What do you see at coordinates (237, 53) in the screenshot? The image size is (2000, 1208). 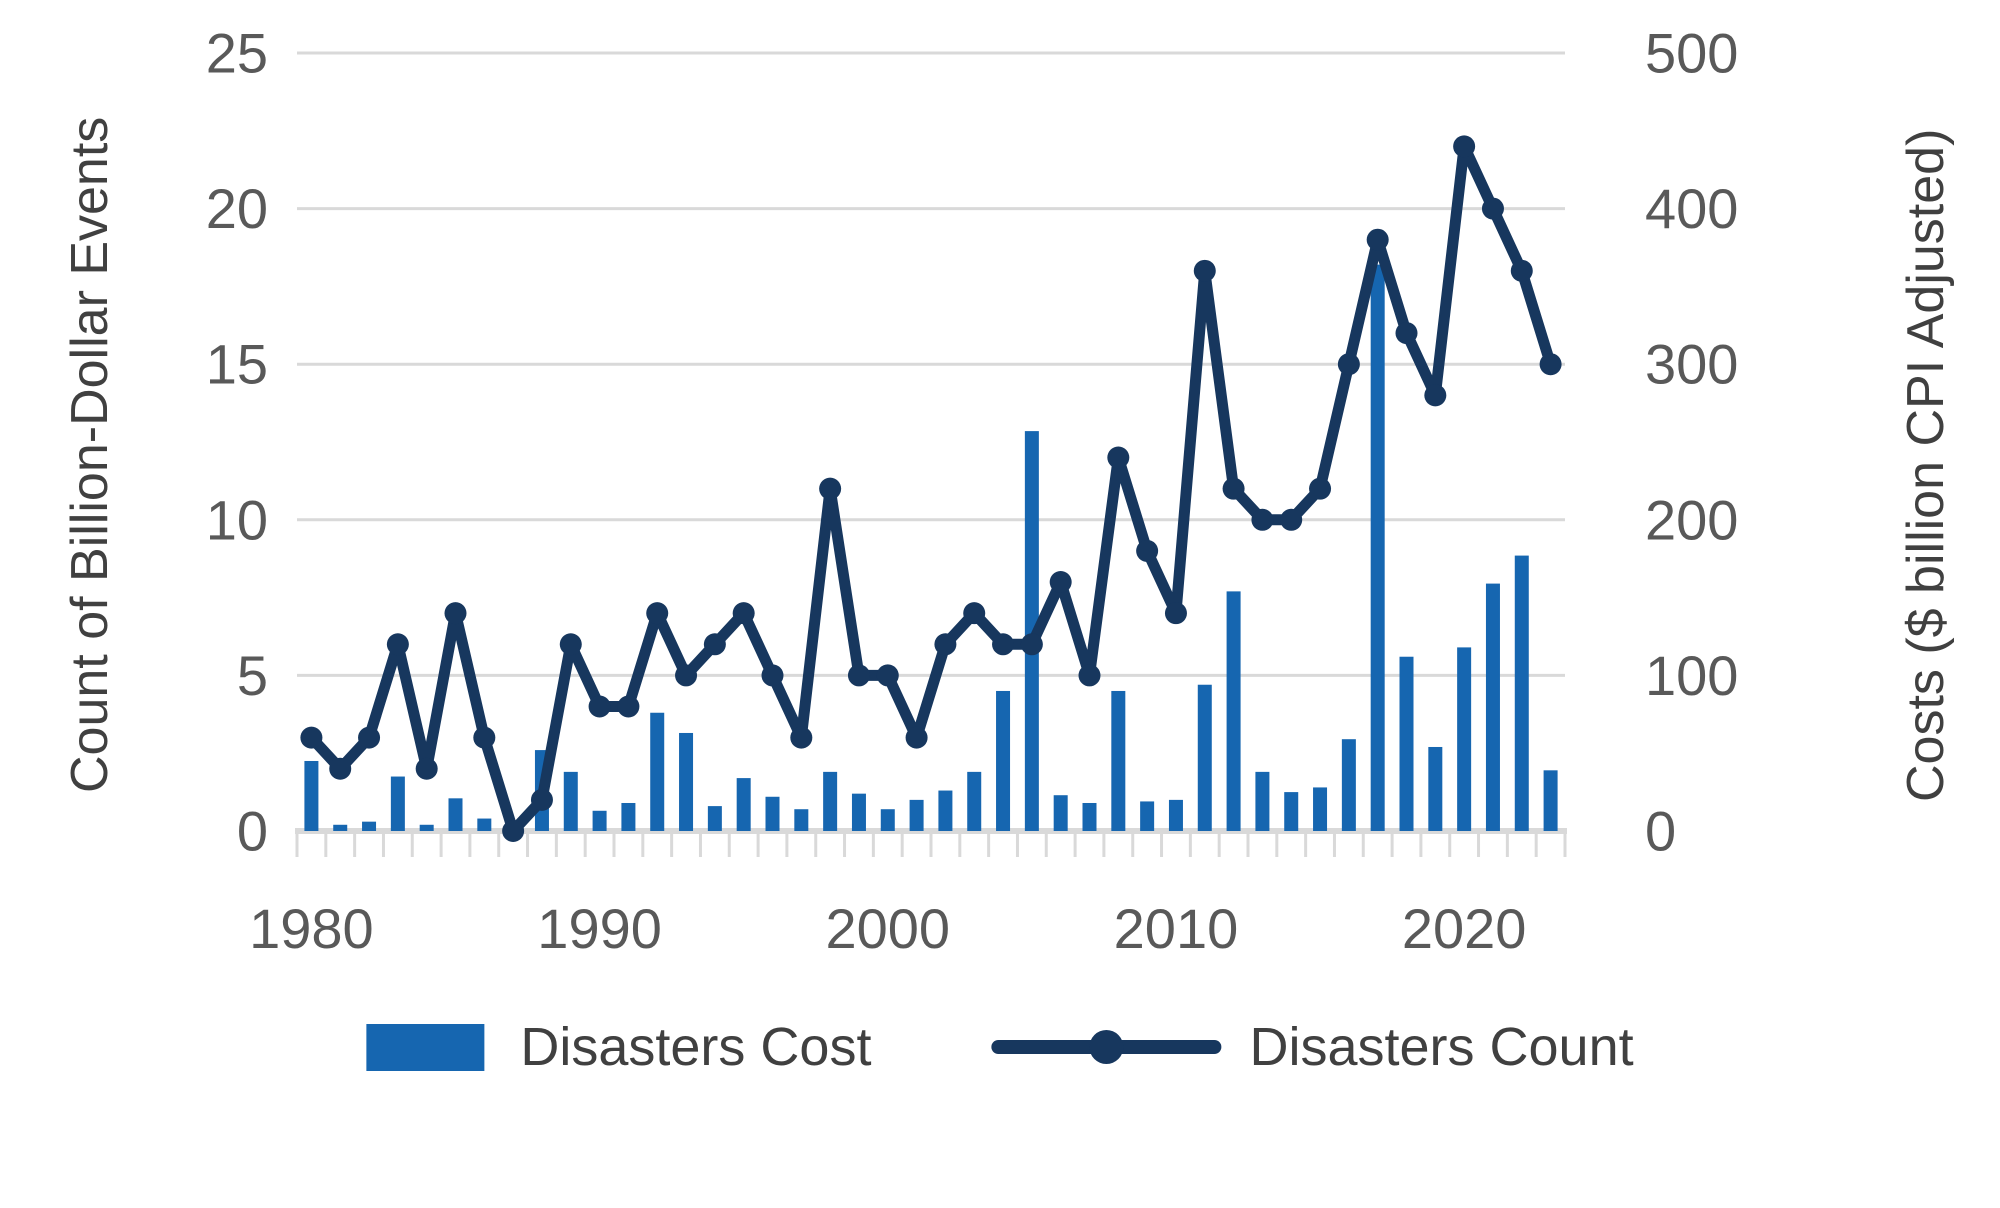 I see `left-axis-tick-label: 25` at bounding box center [237, 53].